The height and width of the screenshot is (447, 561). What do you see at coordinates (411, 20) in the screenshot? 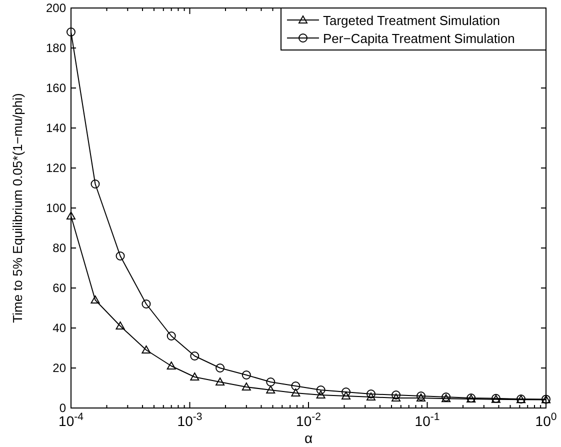
I see `legend-label: Targeted Treatment Simulation` at bounding box center [411, 20].